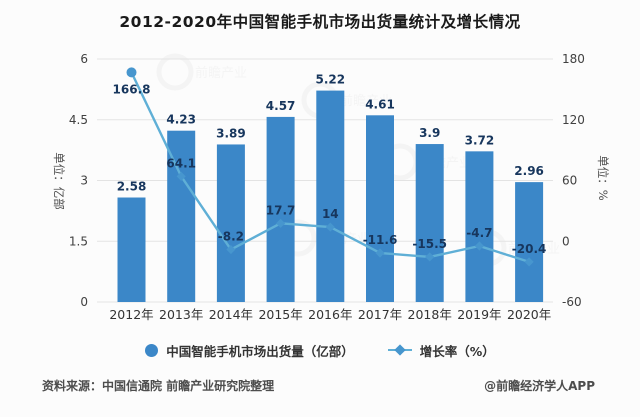  I want to click on line-value-label: 17.7, so click(281, 210).